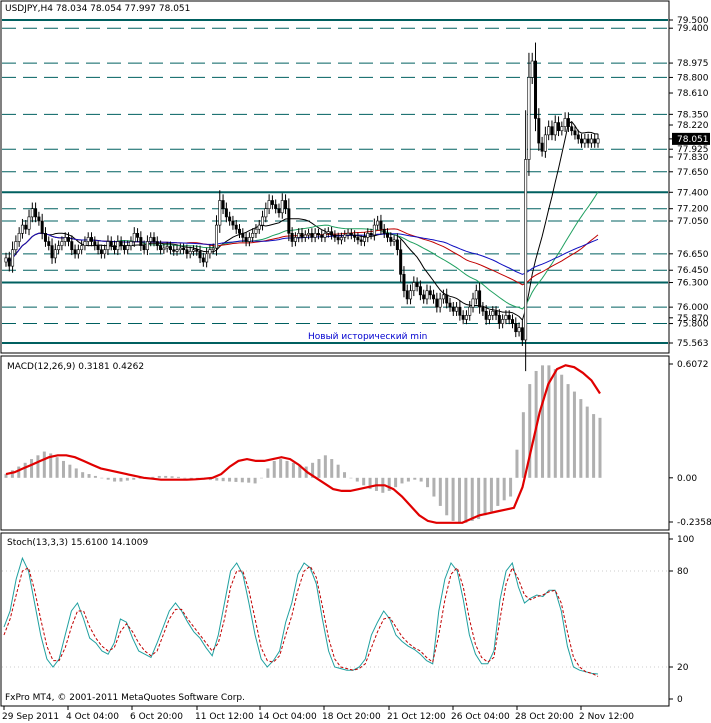  Describe the element at coordinates (690, 444) in the screenshot. I see `macd-axis-labels: 0.6072 0.00 -0.2358` at that location.